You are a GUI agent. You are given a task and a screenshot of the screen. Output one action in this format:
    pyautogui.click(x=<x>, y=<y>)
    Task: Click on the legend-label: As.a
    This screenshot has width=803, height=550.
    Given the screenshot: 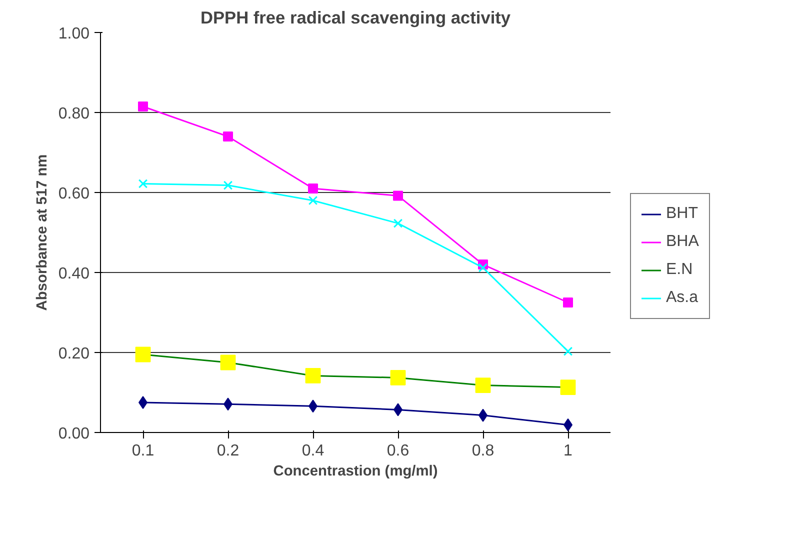 What is the action you would take?
    pyautogui.click(x=682, y=298)
    